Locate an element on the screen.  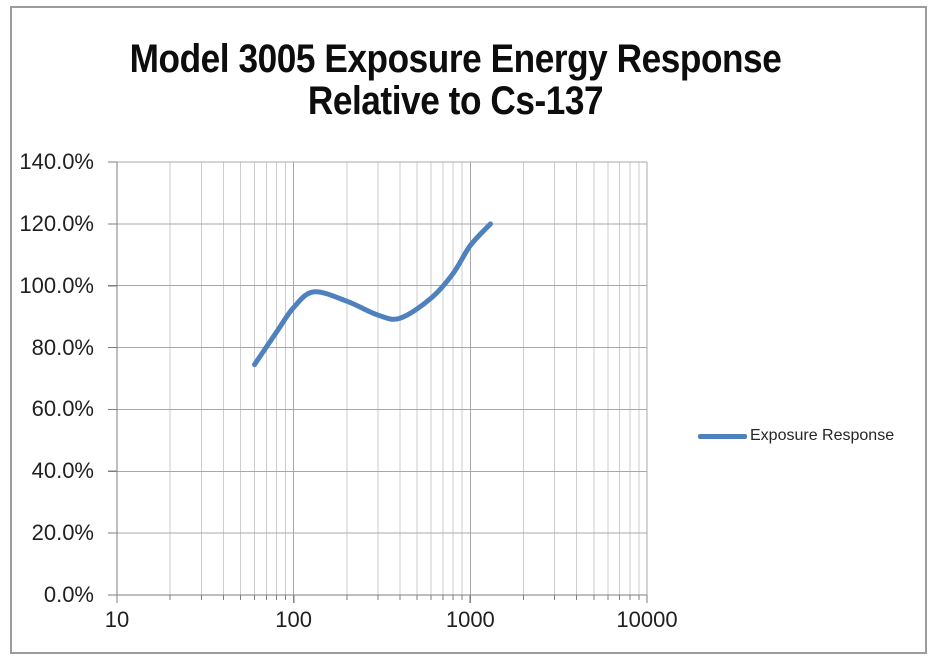
y-axis-tick-label: 100.0% is located at coordinates (56, 285).